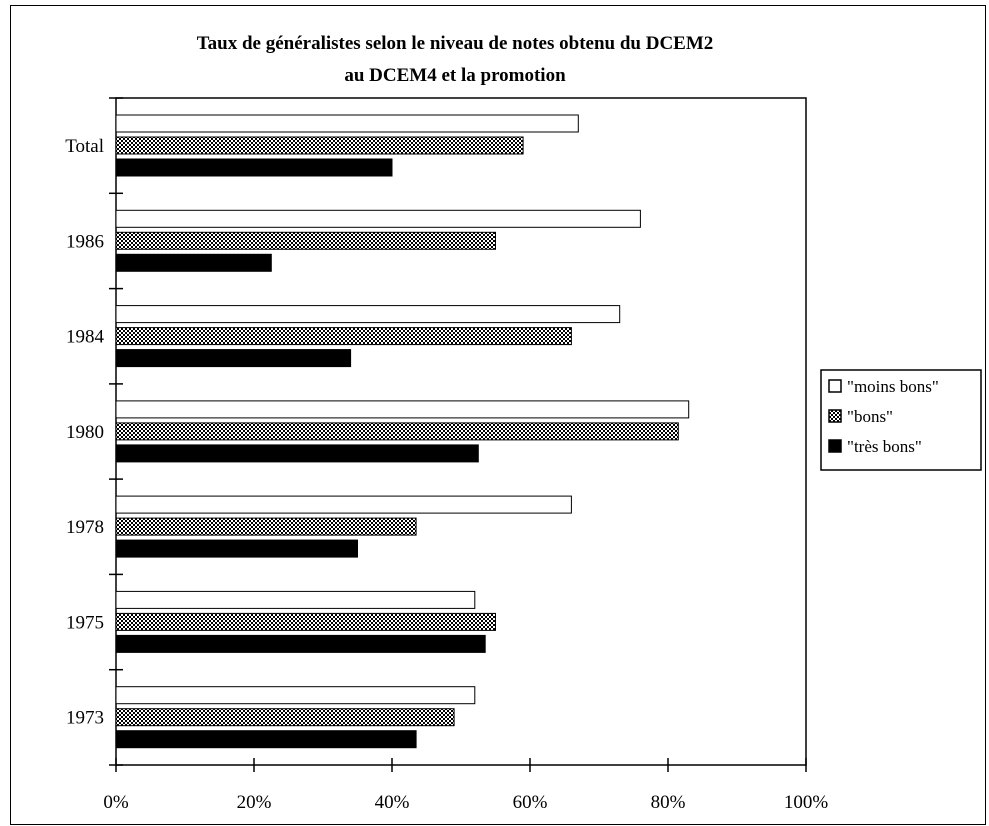  Describe the element at coordinates (392, 802) in the screenshot. I see `x-tick-label: 40%` at that location.